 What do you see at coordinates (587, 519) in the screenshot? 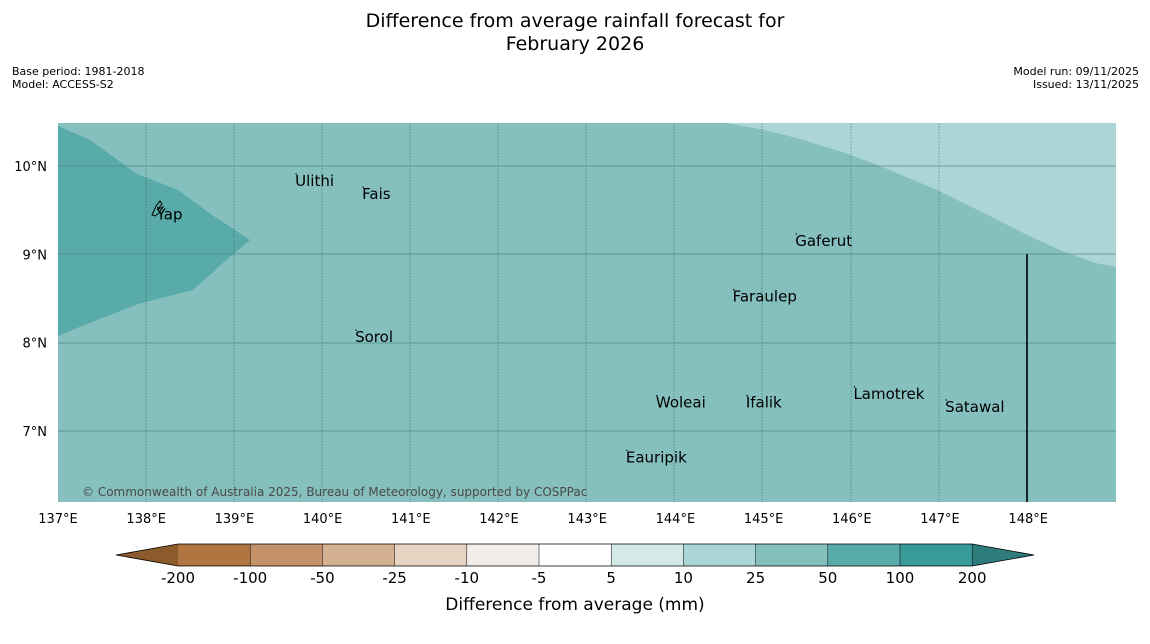
I see `lon-label: 143°E` at bounding box center [587, 519].